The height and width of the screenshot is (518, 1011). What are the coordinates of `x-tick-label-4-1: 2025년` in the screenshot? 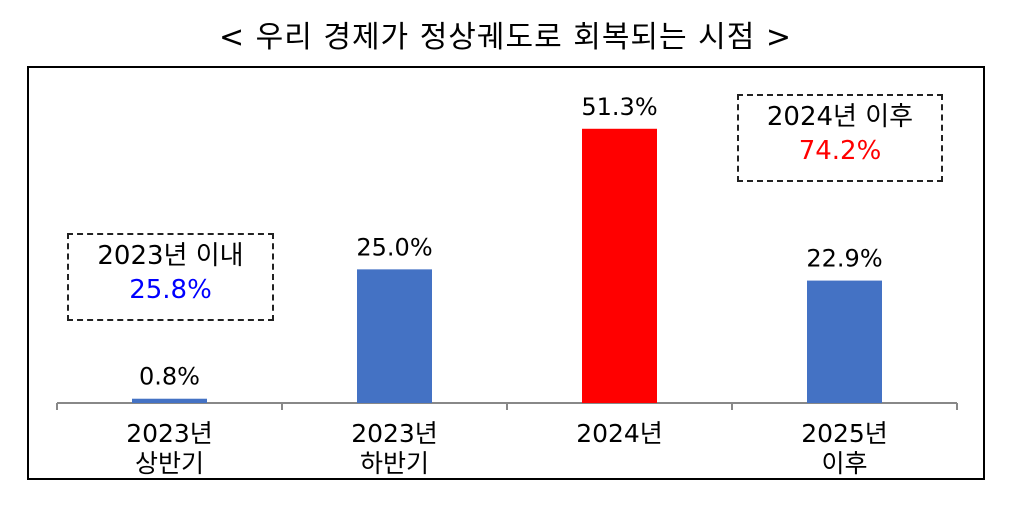 It's located at (844, 433).